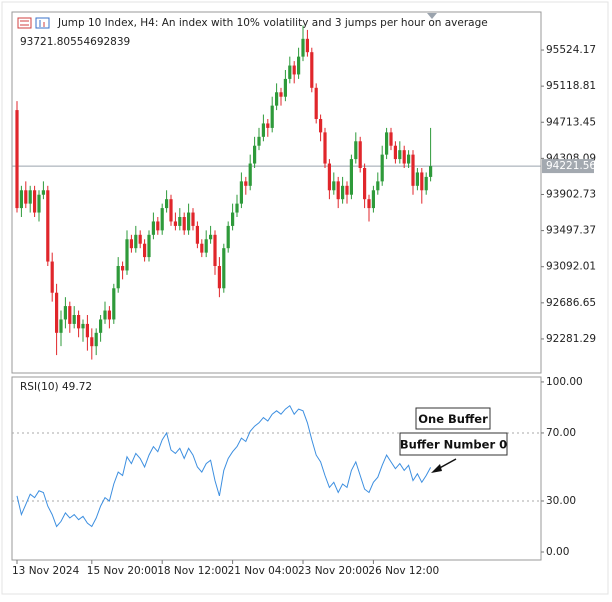 This screenshot has height=602, width=612. I want to click on y-tick-label: 92686.65, so click(571, 303).